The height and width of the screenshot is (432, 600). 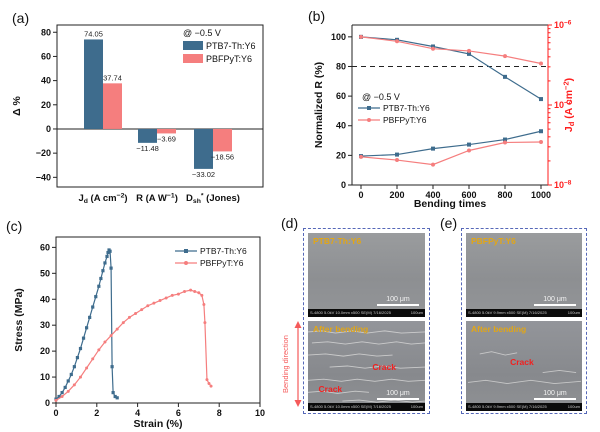 I want to click on panel-d-label: (d), so click(x=290, y=223).